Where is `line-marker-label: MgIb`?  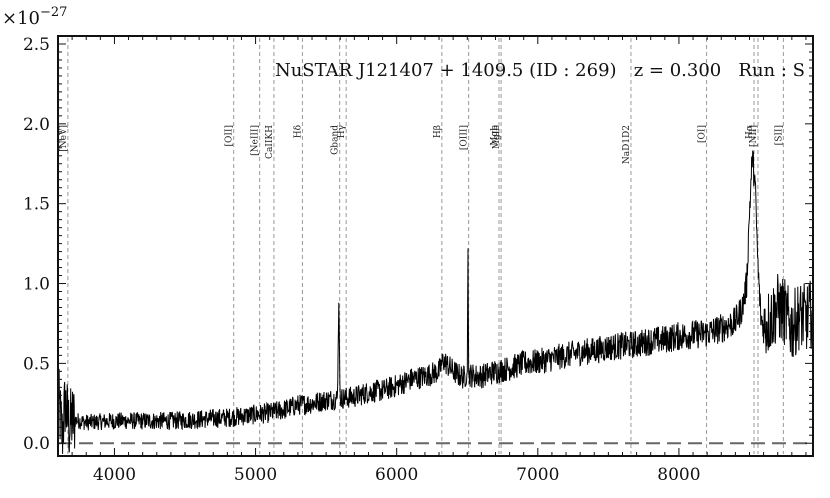
line-marker-label: MgIb is located at coordinates (497, 137).